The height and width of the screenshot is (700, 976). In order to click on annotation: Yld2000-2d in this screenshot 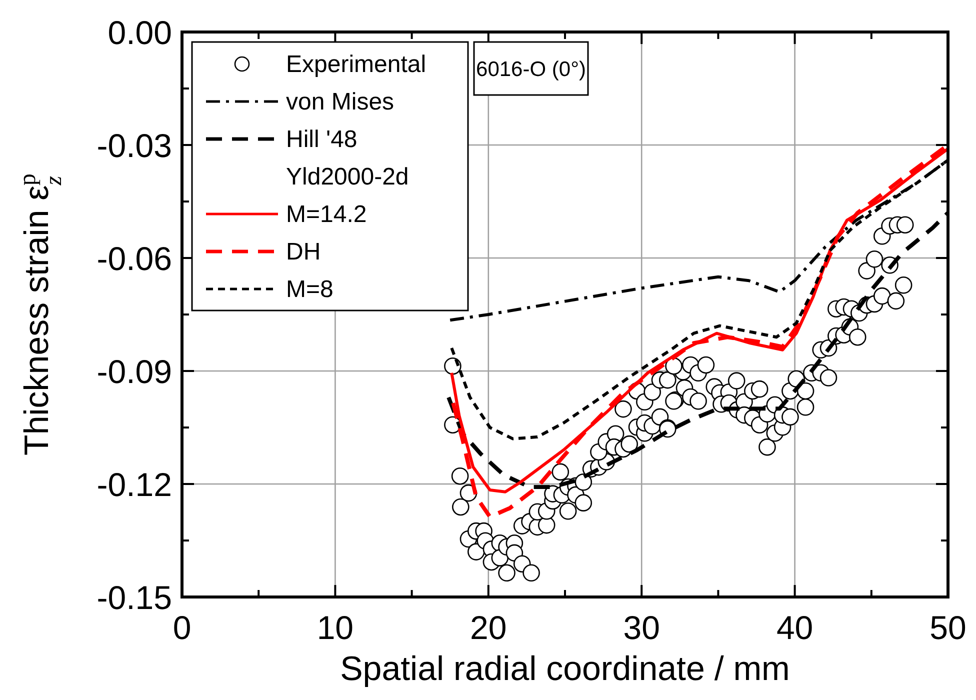, I will do `click(347, 177)`.